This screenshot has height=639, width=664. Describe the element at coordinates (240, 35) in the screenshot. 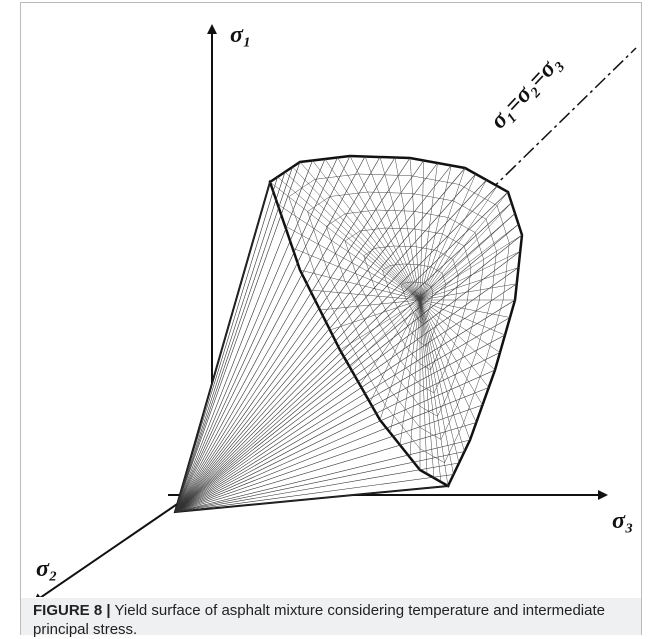

I see `sigma1-label: σ₁` at that location.